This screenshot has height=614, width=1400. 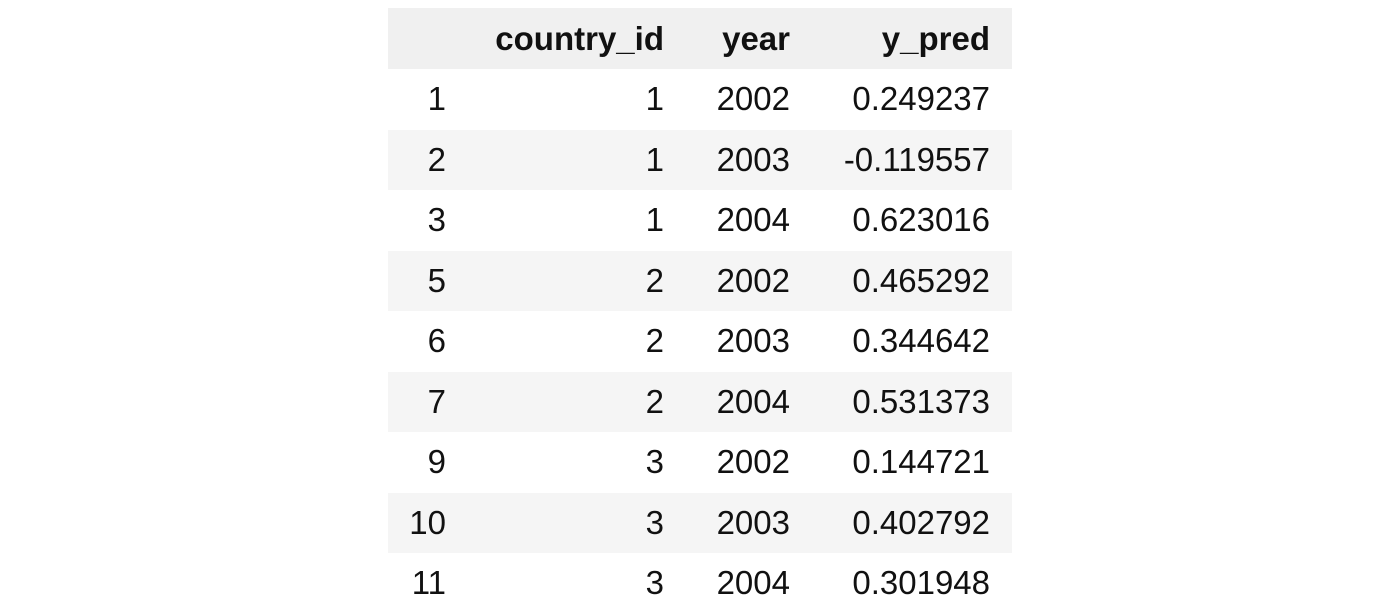 I want to click on column-header-country-id: country_id, so click(x=579, y=38).